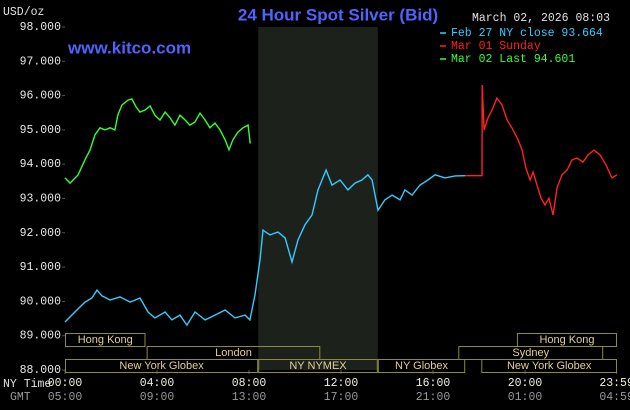 Image resolution: width=630 pixels, height=410 pixels. What do you see at coordinates (541, 18) in the screenshot?
I see `timestamp: March 02, 2026 08:03` at bounding box center [541, 18].